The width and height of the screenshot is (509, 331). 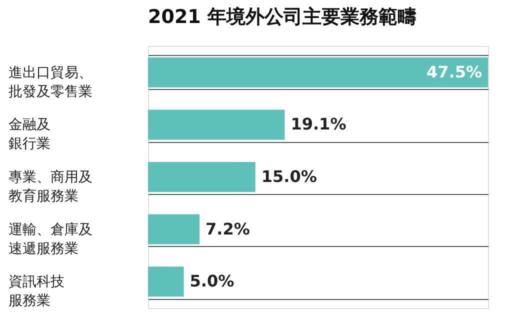 I want to click on chart-title: 2021 年境外公司主要業務範疇, so click(x=282, y=17).